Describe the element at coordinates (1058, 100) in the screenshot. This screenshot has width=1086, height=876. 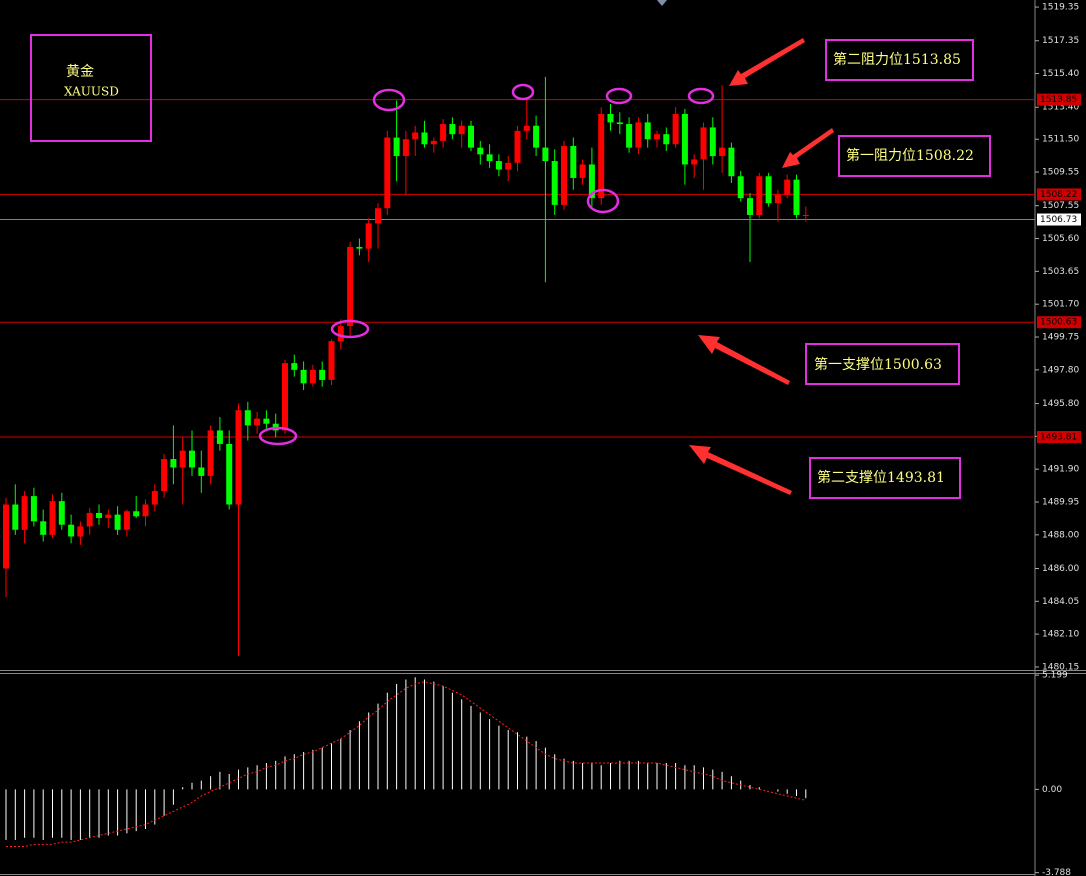
I see `price-tag-label: 1513.85` at that location.